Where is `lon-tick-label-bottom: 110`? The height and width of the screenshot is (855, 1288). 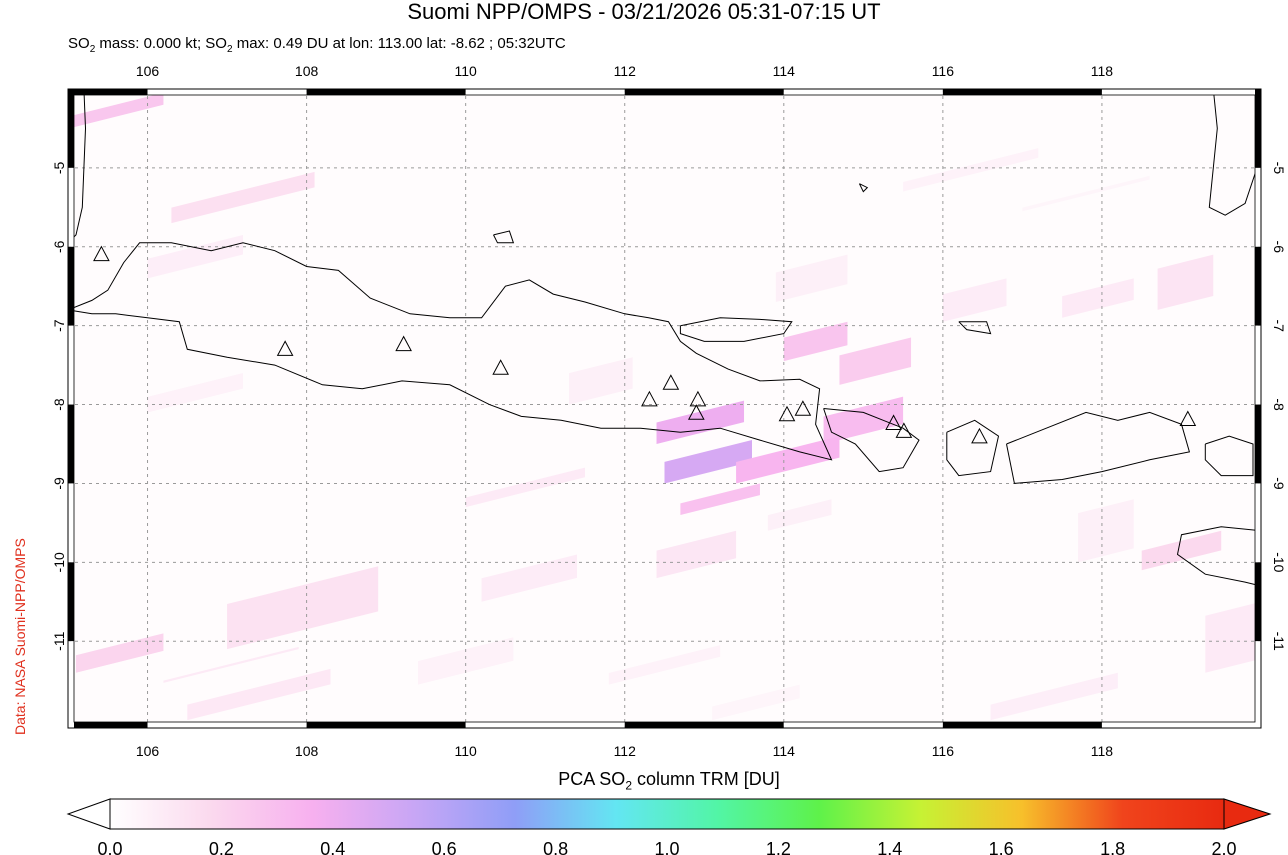
lon-tick-label-bottom: 110 is located at coordinates (466, 751).